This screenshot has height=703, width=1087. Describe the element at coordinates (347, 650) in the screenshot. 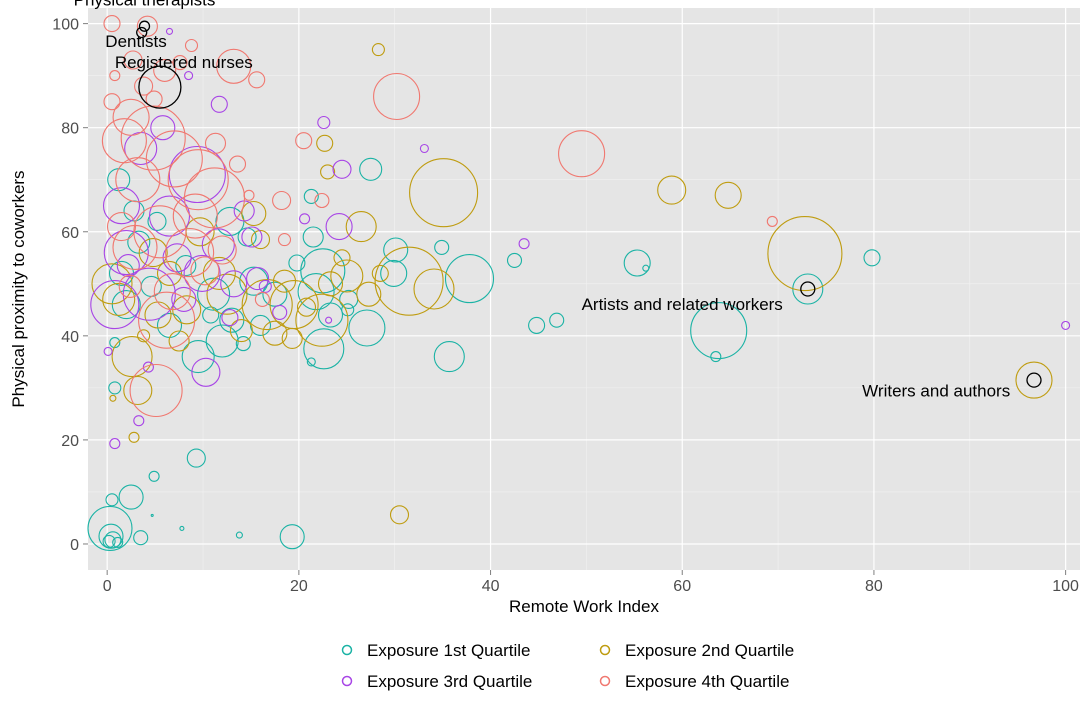

I see `legend-key-q1` at that location.